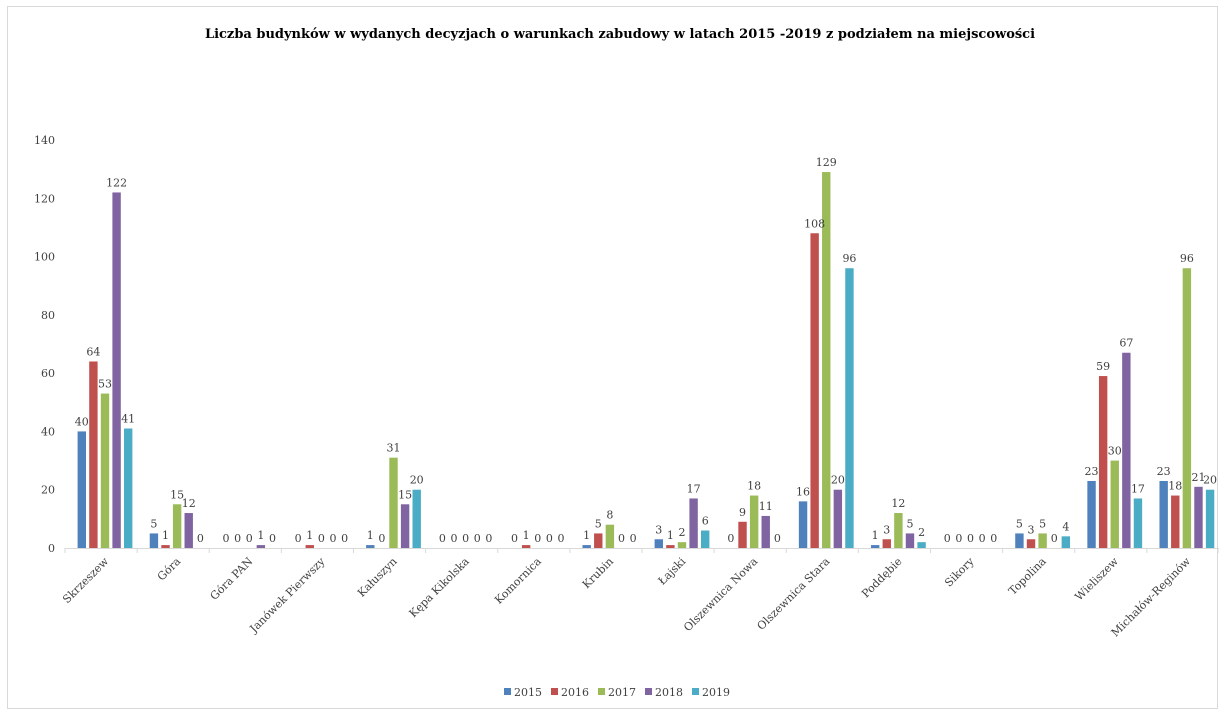 Image resolution: width=1225 pixels, height=714 pixels. Describe the element at coordinates (672, 571) in the screenshot. I see `category-label: Łajski` at that location.